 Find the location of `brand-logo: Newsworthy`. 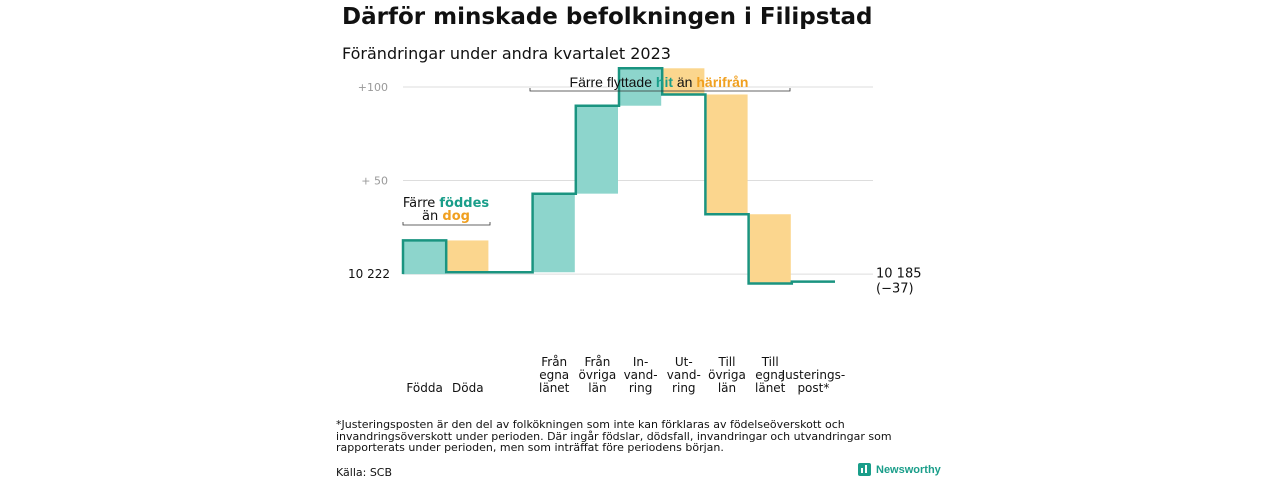

brand-logo: Newsworthy is located at coordinates (899, 469).